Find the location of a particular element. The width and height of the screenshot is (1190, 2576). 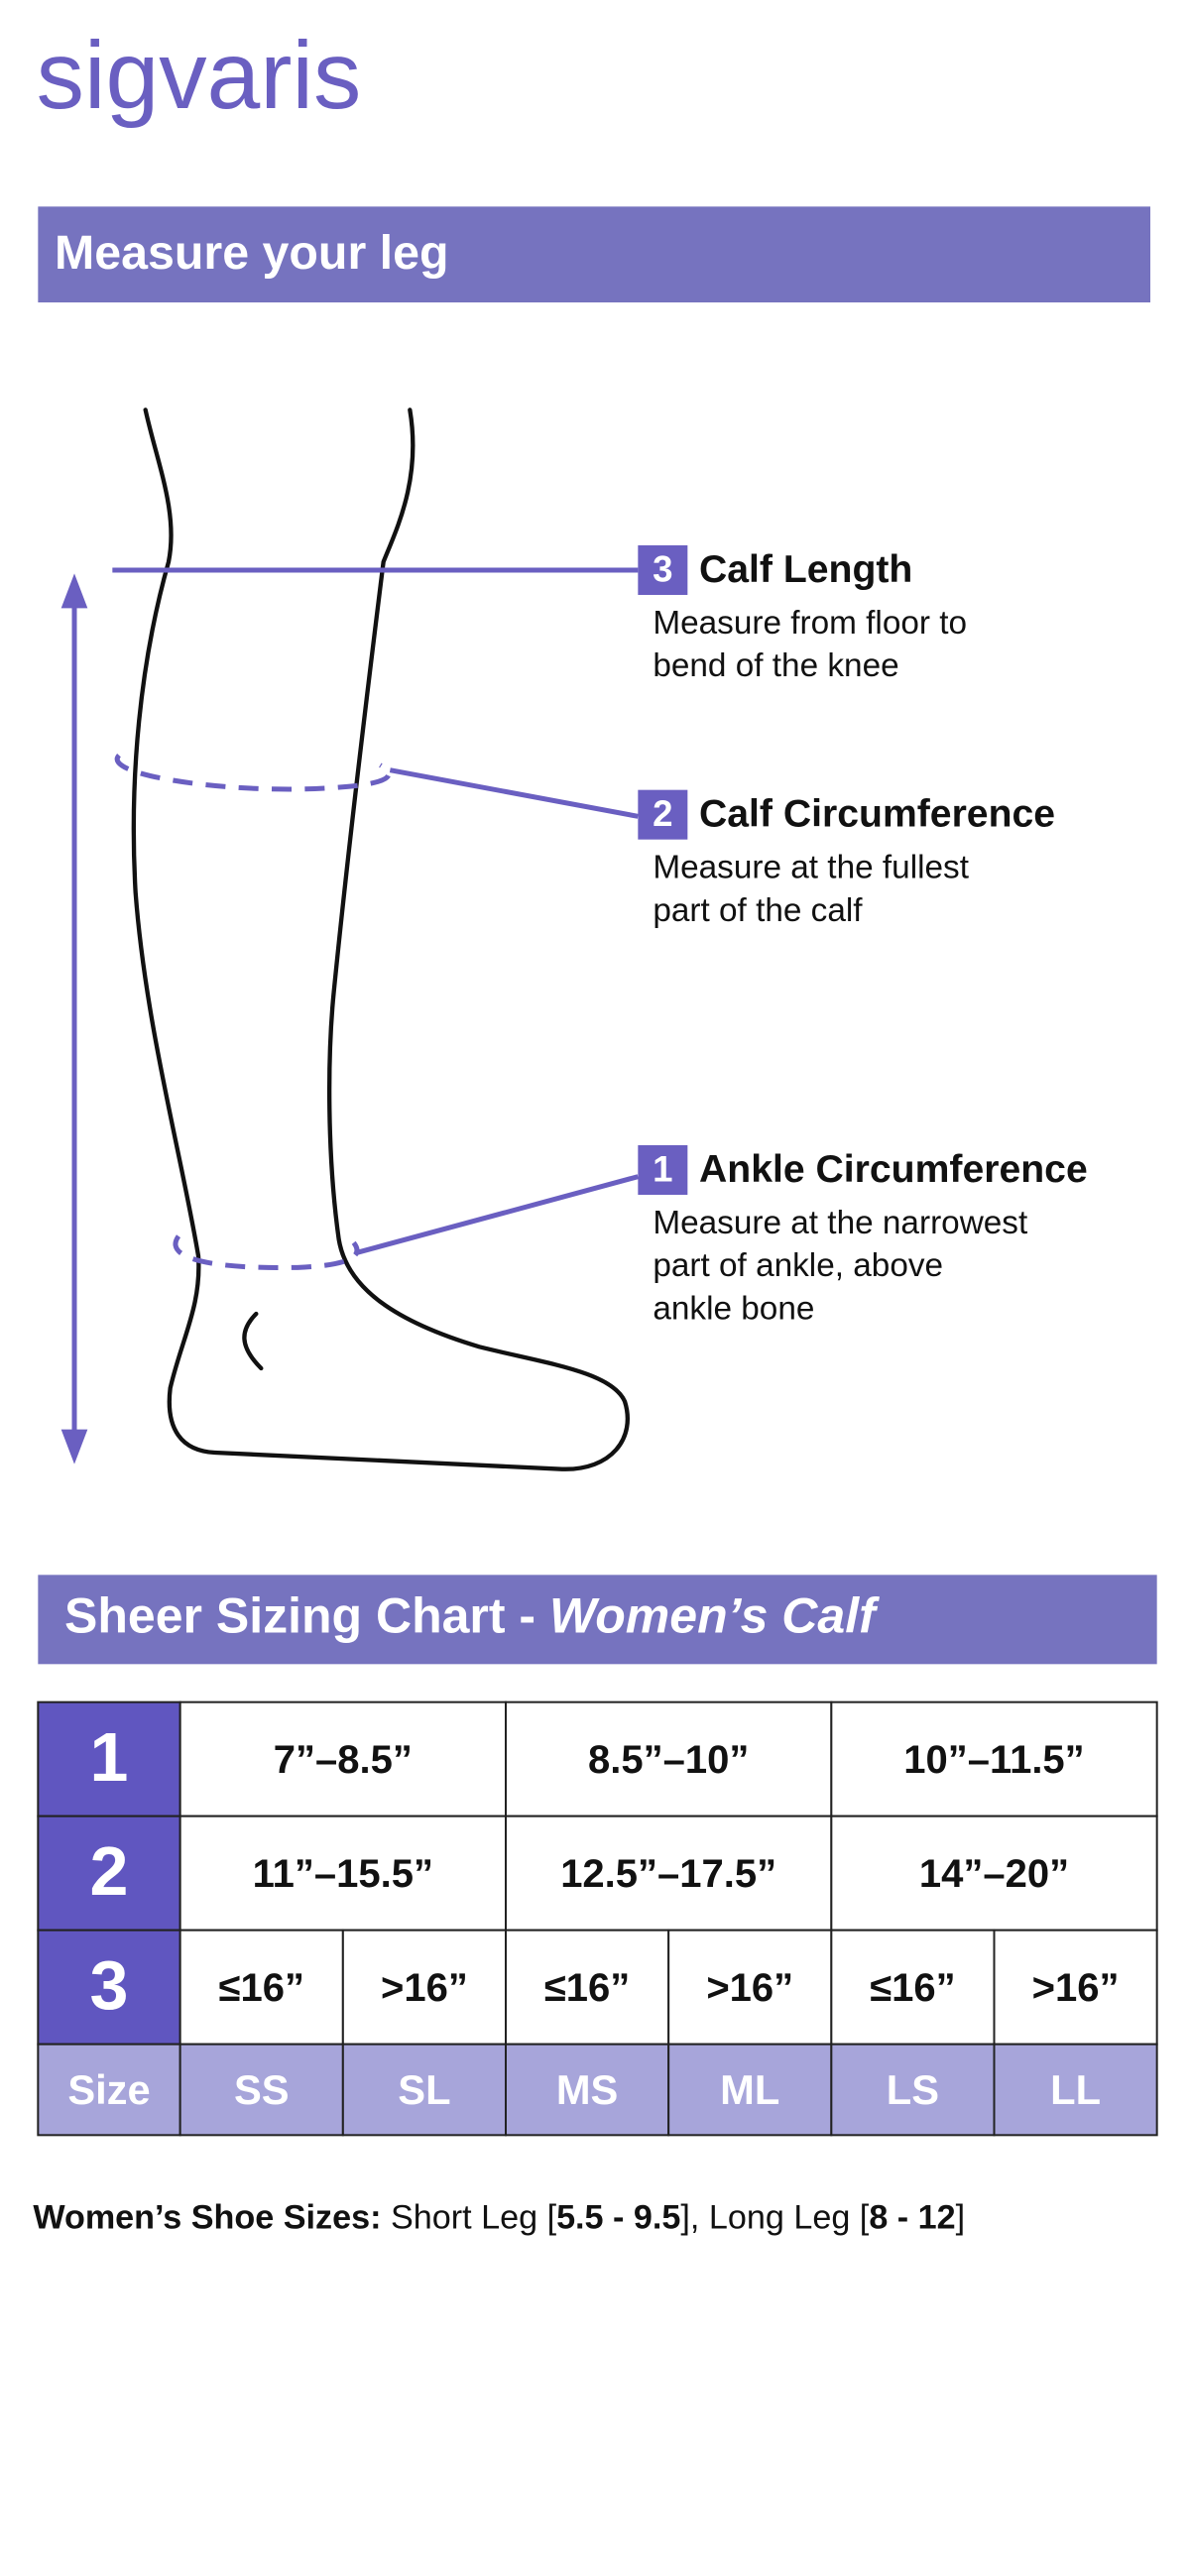

size-code: ML is located at coordinates (749, 2090).